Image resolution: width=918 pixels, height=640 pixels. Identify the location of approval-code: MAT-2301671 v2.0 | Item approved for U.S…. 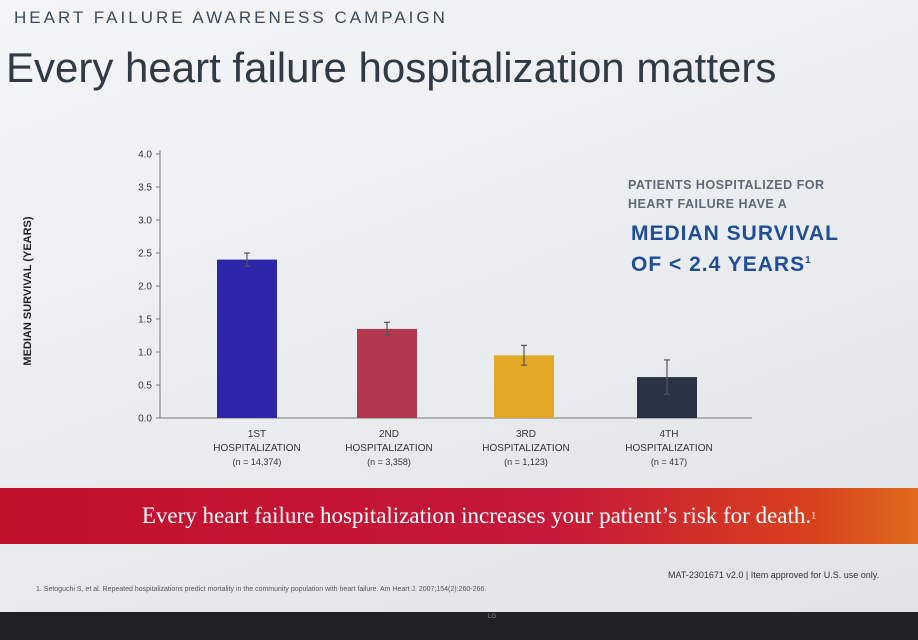
(774, 575).